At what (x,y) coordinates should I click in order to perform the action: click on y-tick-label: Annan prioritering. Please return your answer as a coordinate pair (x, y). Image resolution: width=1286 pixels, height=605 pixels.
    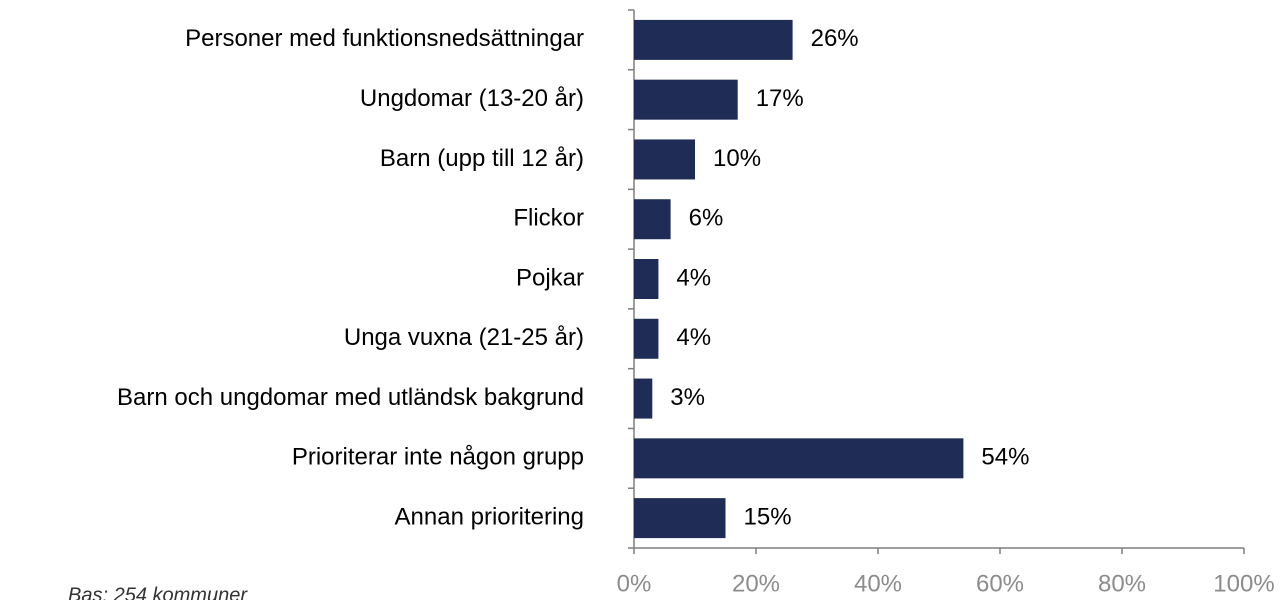
    Looking at the image, I should click on (489, 516).